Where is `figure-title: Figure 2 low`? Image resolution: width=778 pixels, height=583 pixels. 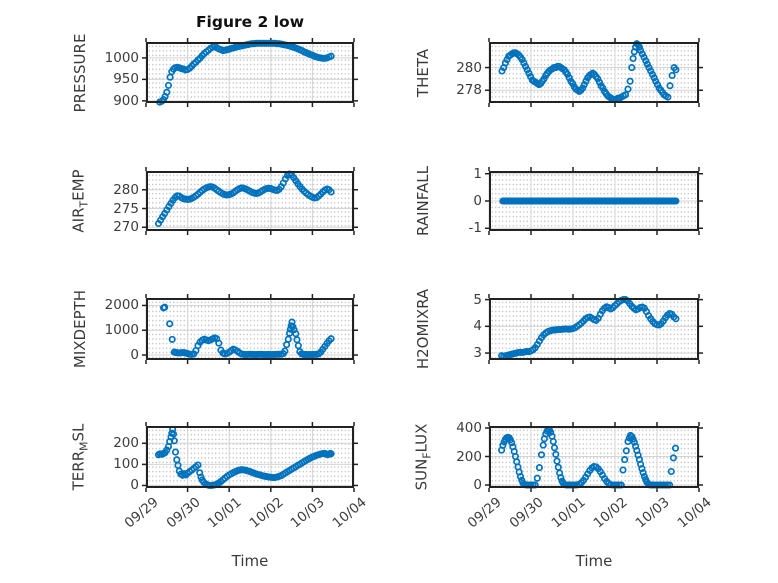 figure-title: Figure 2 low is located at coordinates (250, 22).